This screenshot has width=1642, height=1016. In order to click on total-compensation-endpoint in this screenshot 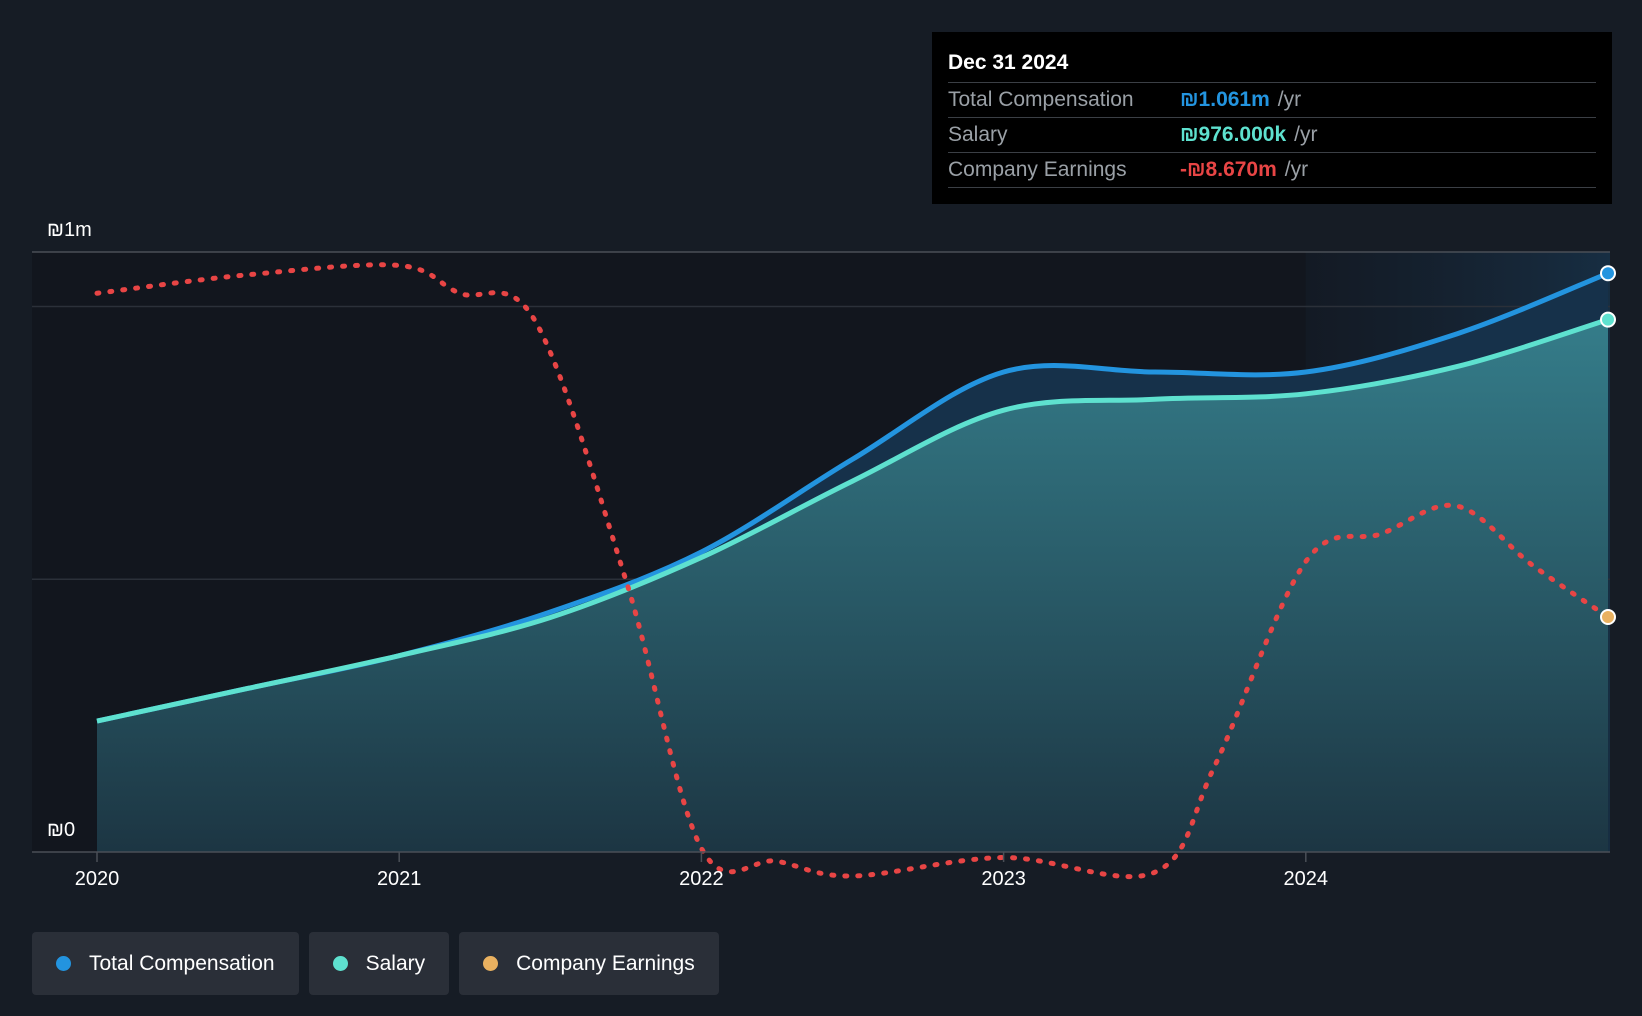, I will do `click(1608, 273)`.